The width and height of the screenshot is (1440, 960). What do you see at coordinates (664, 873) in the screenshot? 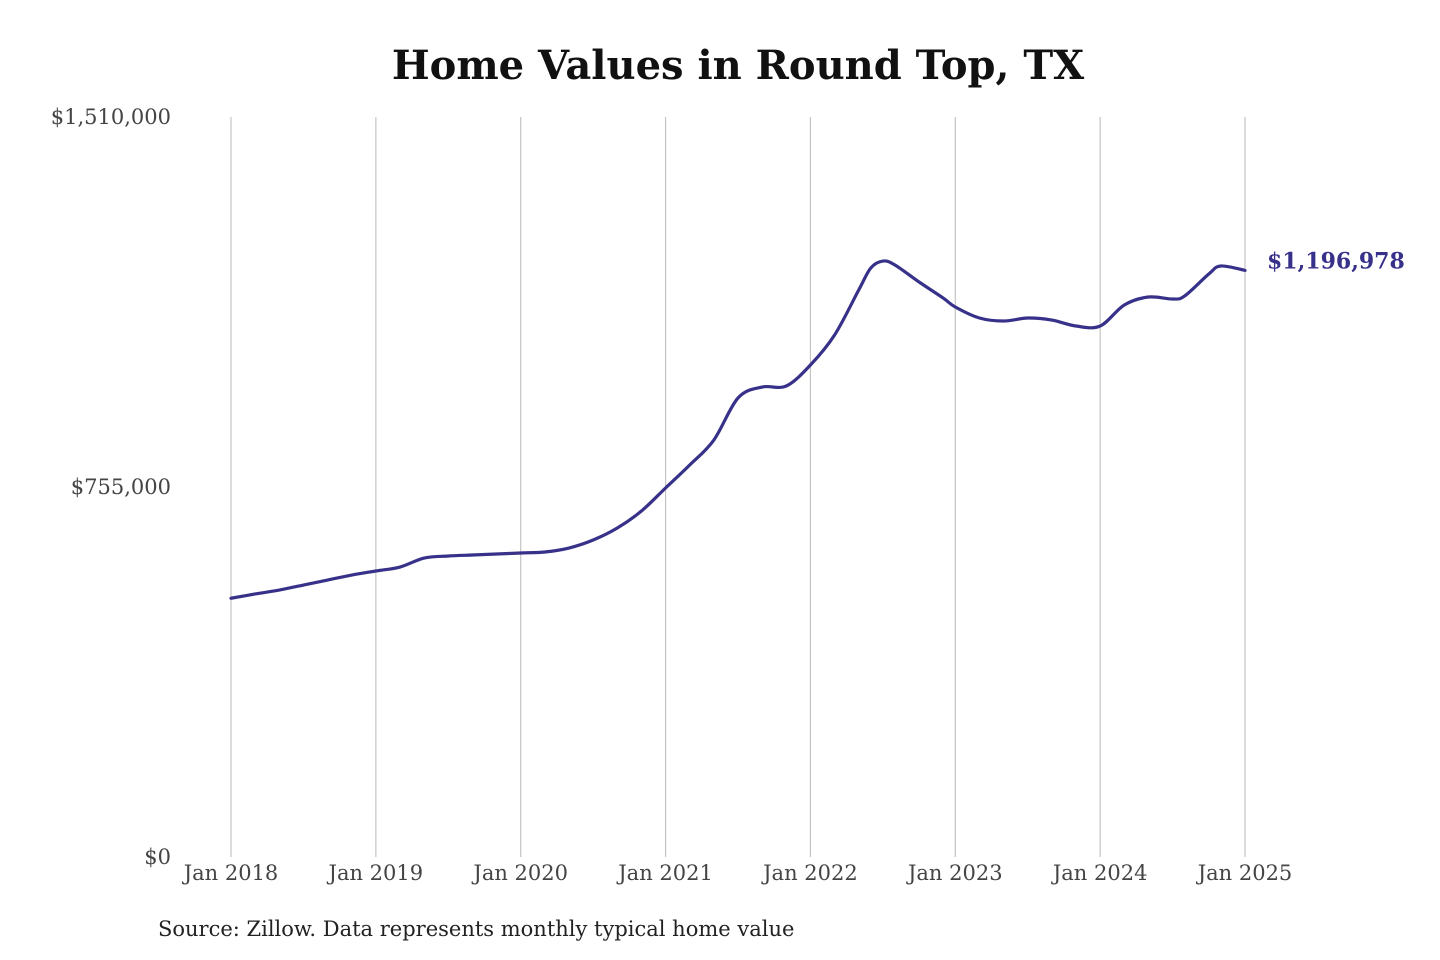
I see `x-tick-label: Jan 2021` at bounding box center [664, 873].